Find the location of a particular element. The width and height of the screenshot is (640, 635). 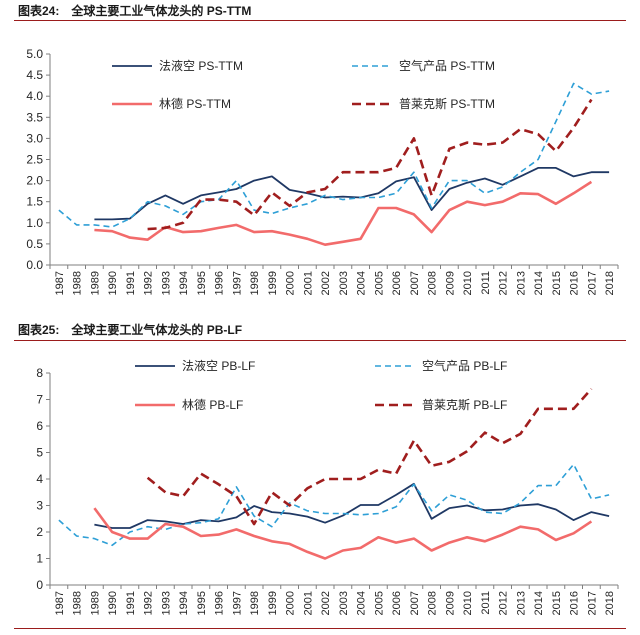

x-tick-label: 1999 is located at coordinates (273, 603).